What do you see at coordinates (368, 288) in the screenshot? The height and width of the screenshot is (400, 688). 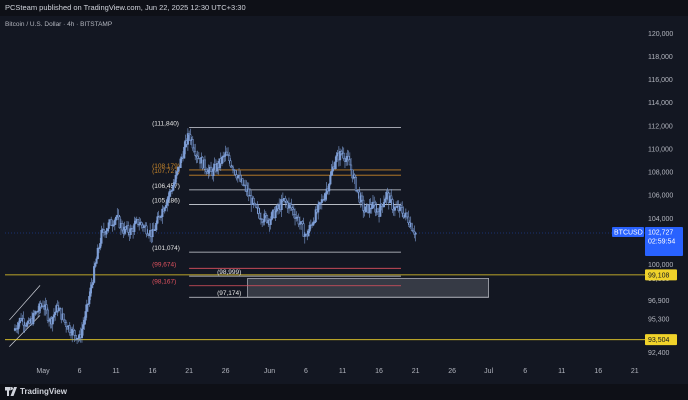 I see `support-zone` at bounding box center [368, 288].